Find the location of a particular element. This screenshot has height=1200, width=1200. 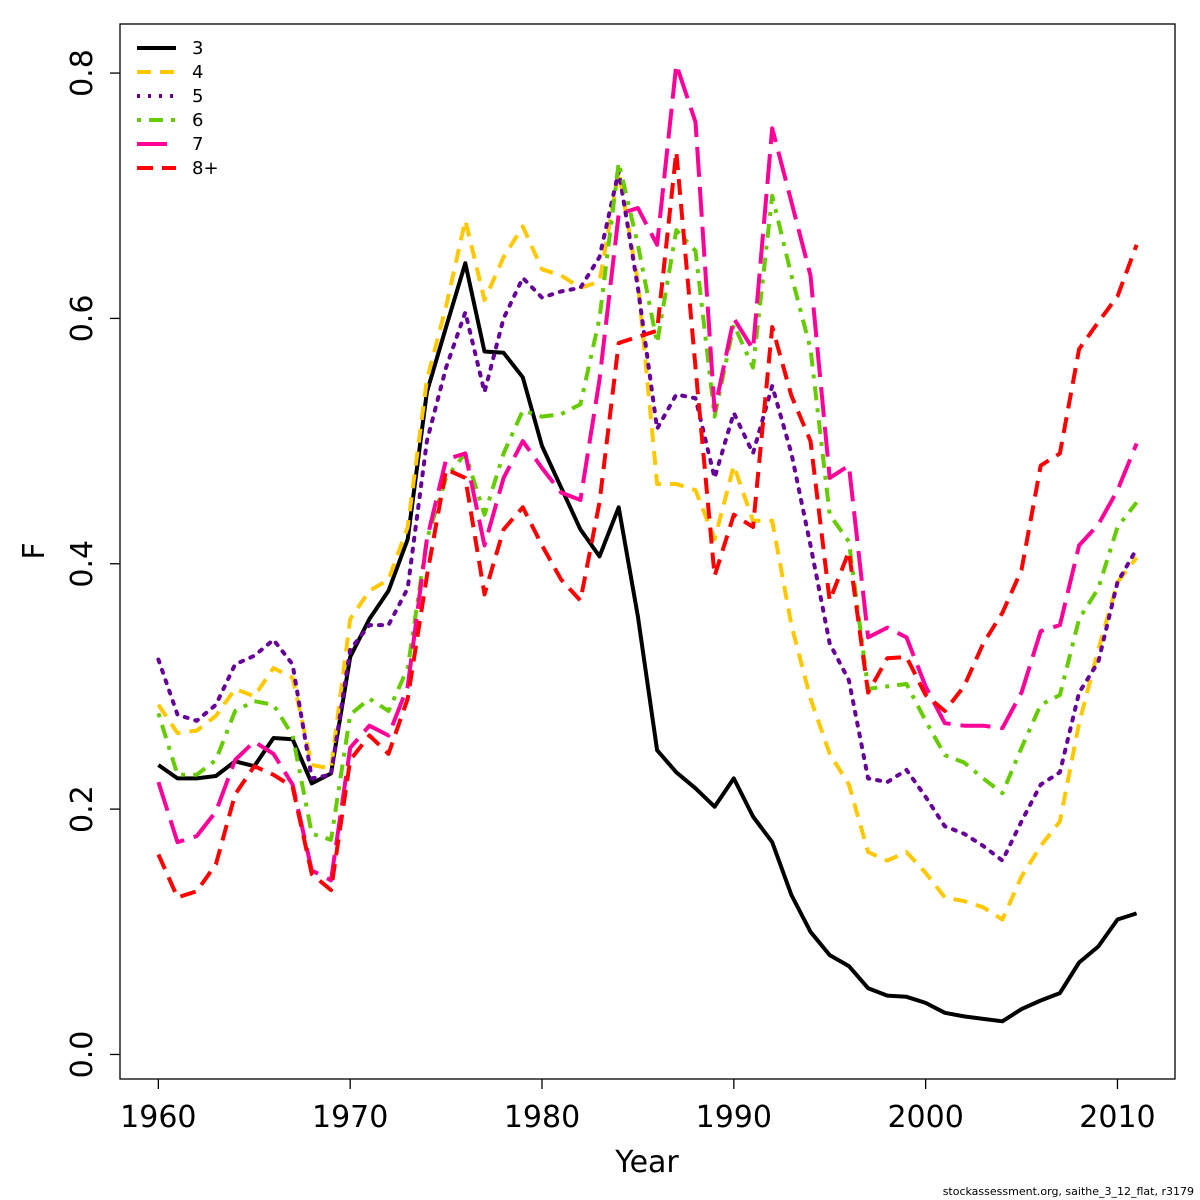

y-tick-label: 0.0 is located at coordinates (82, 1055).